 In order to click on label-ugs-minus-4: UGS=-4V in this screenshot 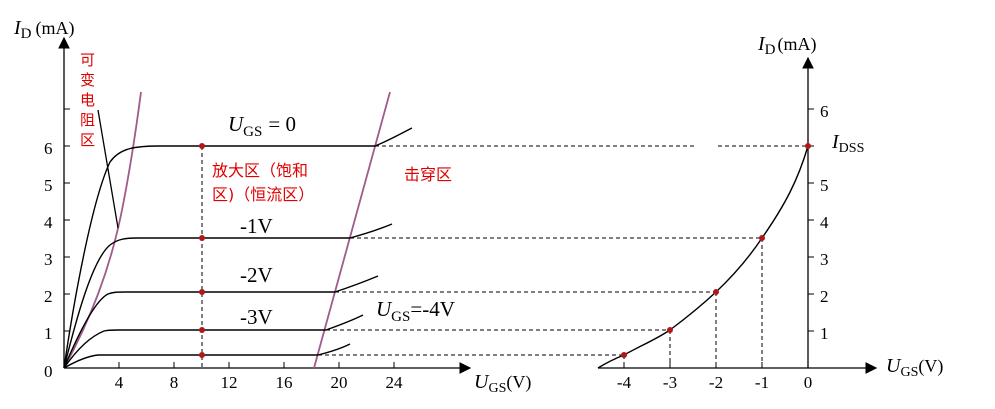, I will do `click(415, 311)`.